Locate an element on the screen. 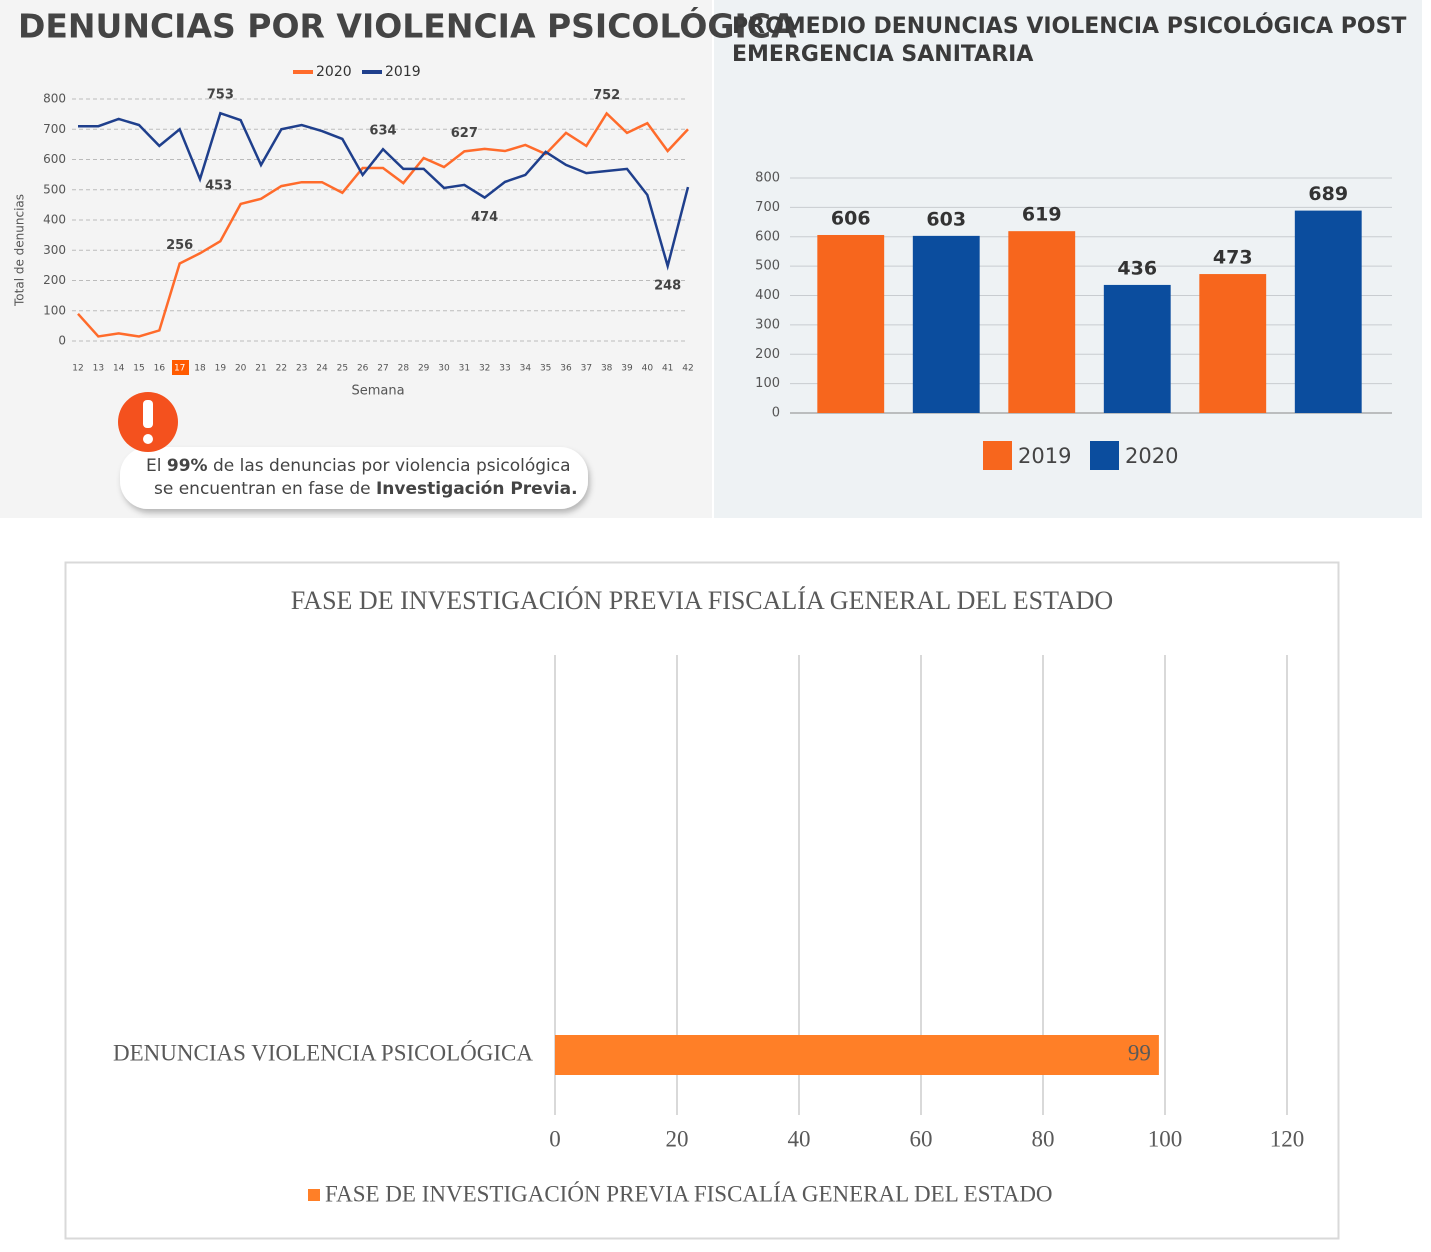 The height and width of the screenshot is (1252, 1431). x-axis-label: Semana is located at coordinates (377, 391).